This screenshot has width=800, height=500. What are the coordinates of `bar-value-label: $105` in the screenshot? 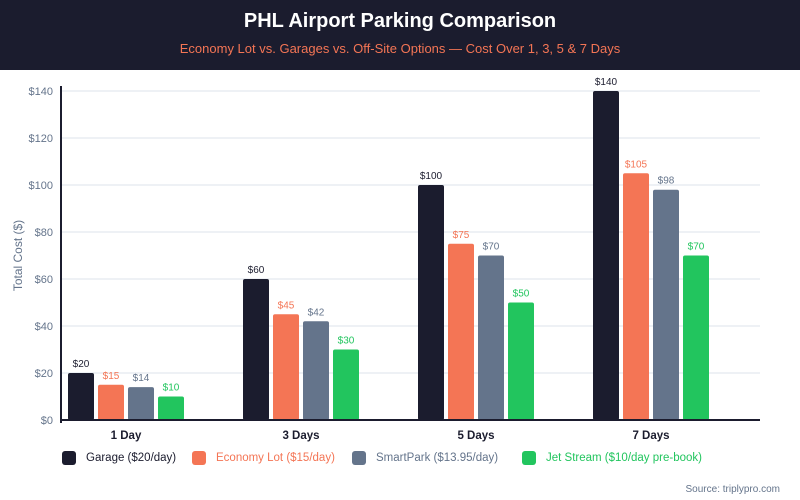 It's located at (636, 164).